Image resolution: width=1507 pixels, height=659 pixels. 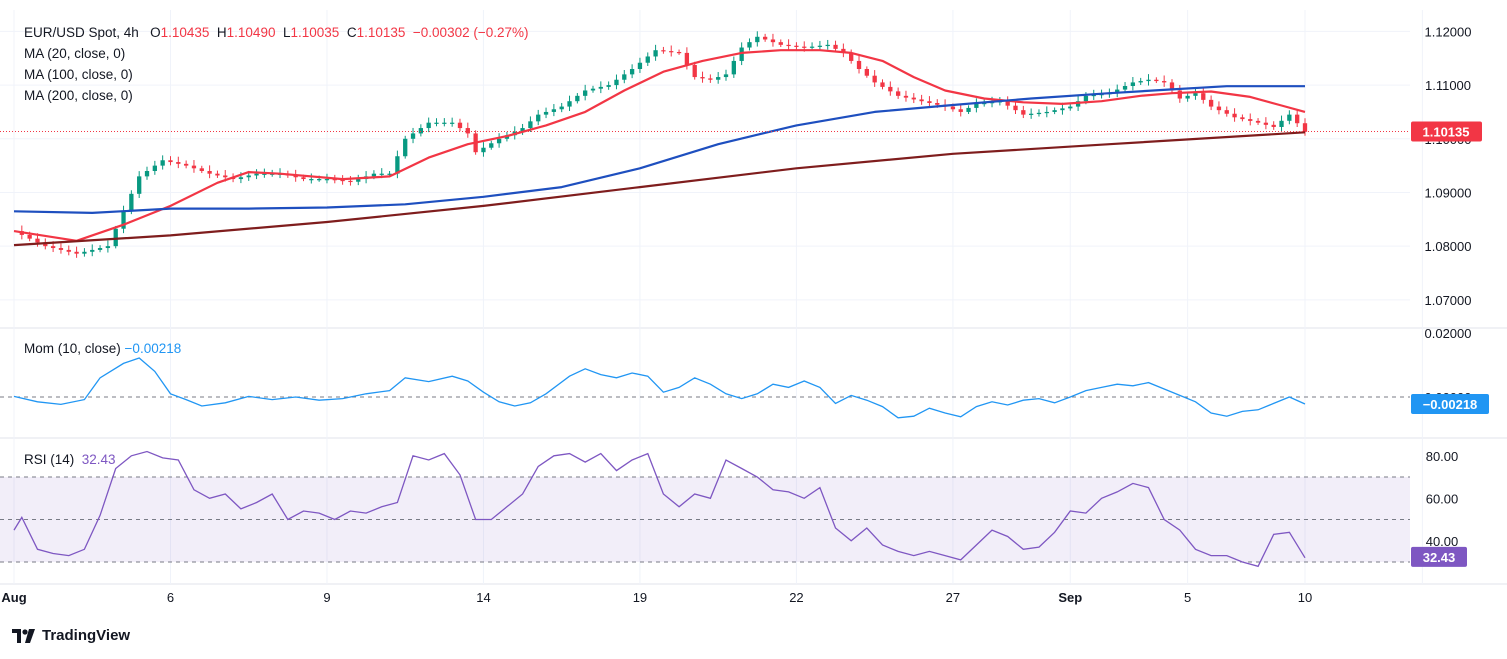 What do you see at coordinates (1446, 132) in the screenshot?
I see `last-price-label: 1.10135` at bounding box center [1446, 132].